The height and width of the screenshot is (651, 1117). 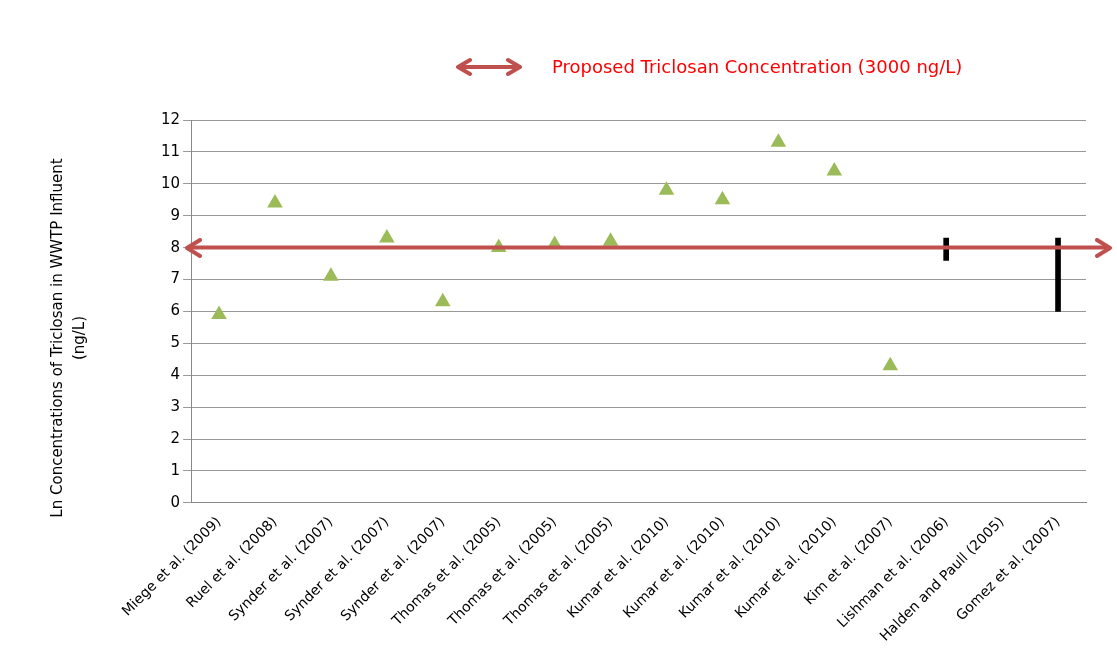 What do you see at coordinates (175, 469) in the screenshot?
I see `y-tick-label: 1` at bounding box center [175, 469].